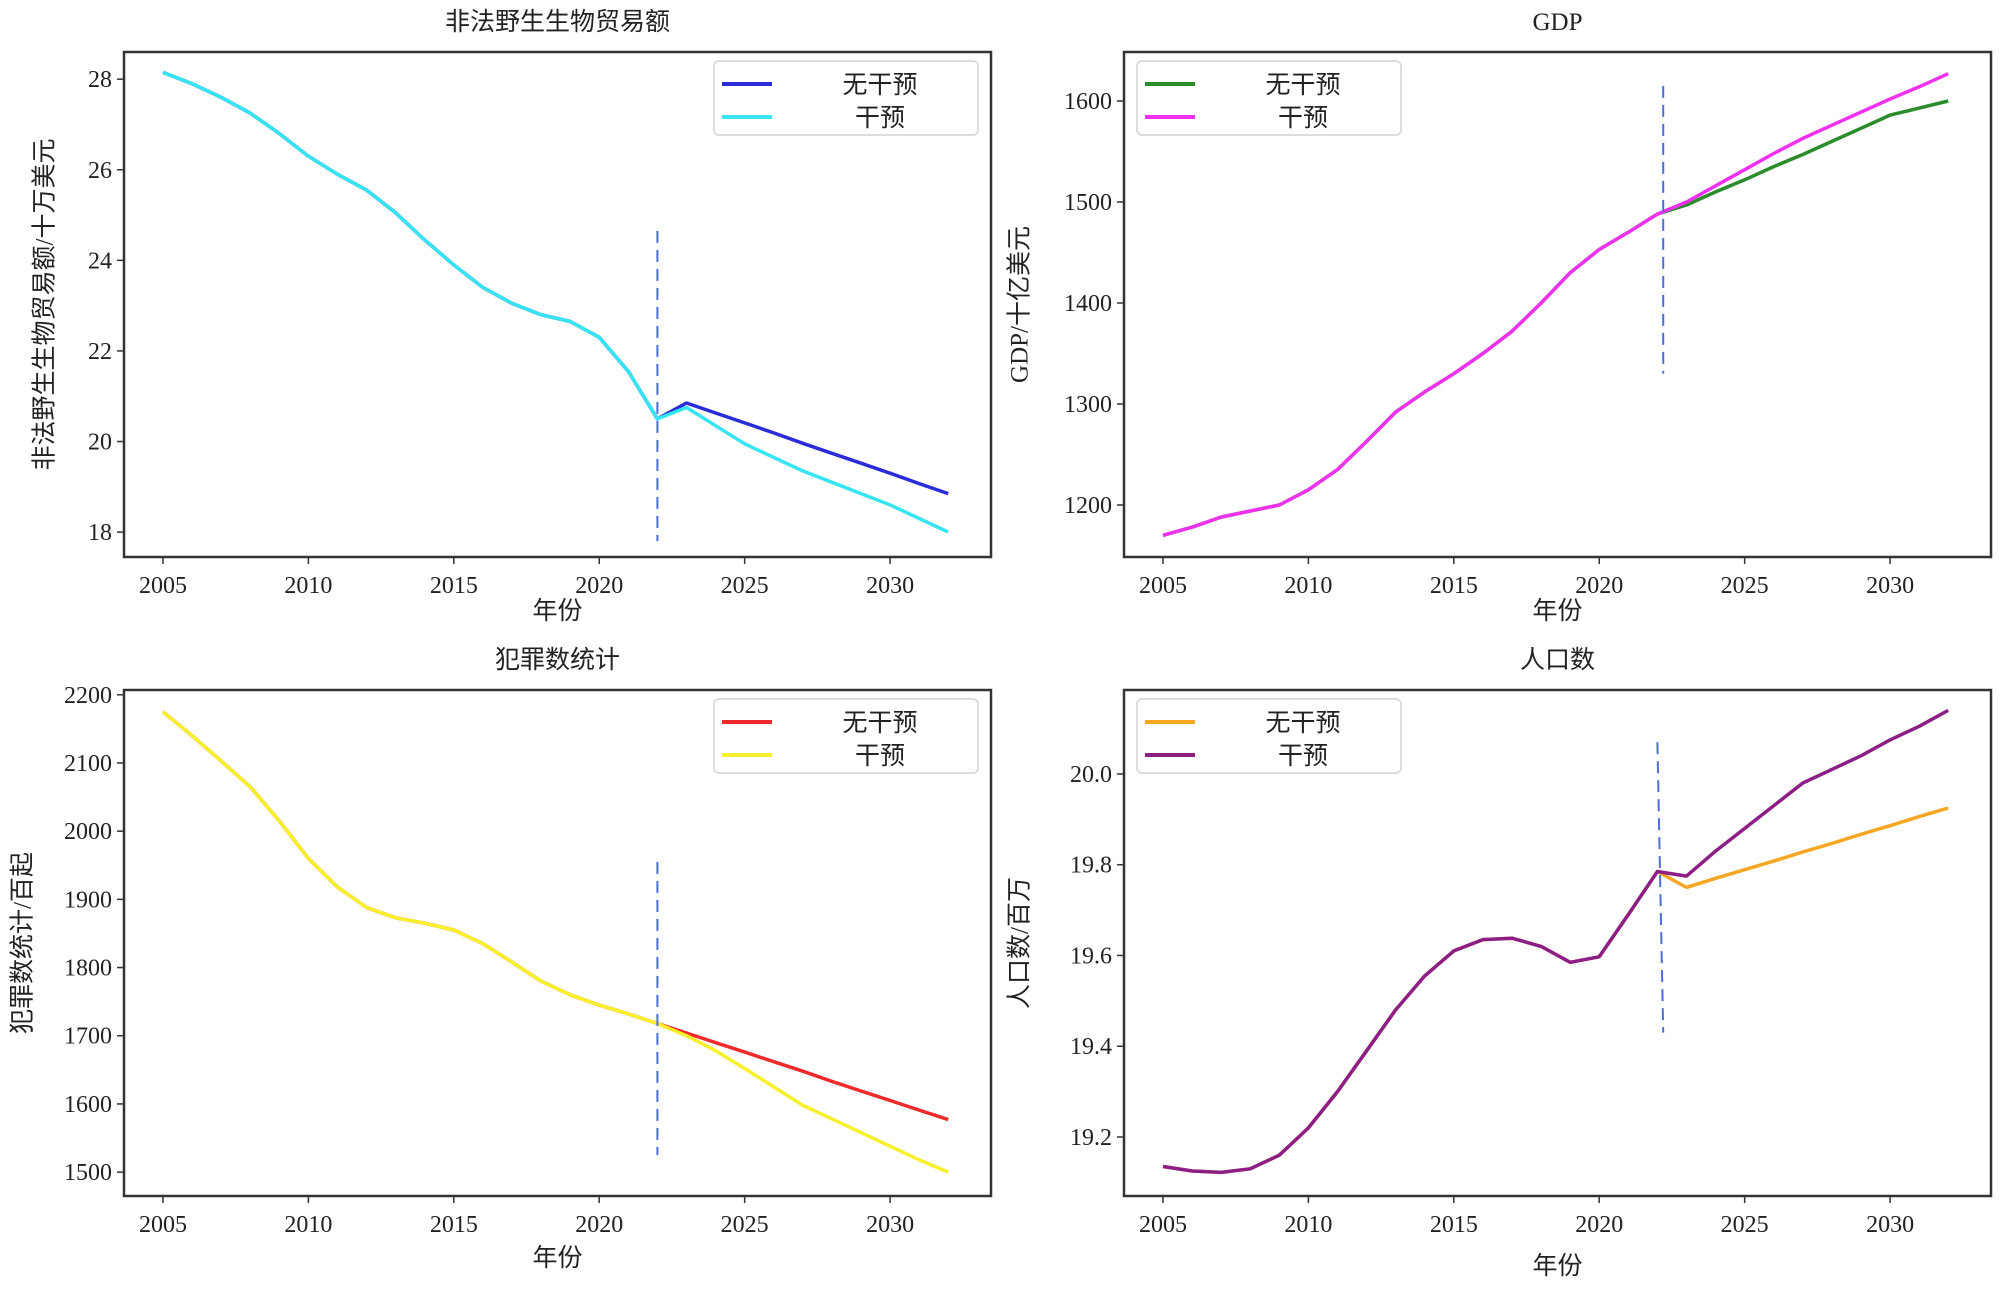 This screenshot has height=1294, width=2000. I want to click on y-tick-label: 22, so click(100, 352).